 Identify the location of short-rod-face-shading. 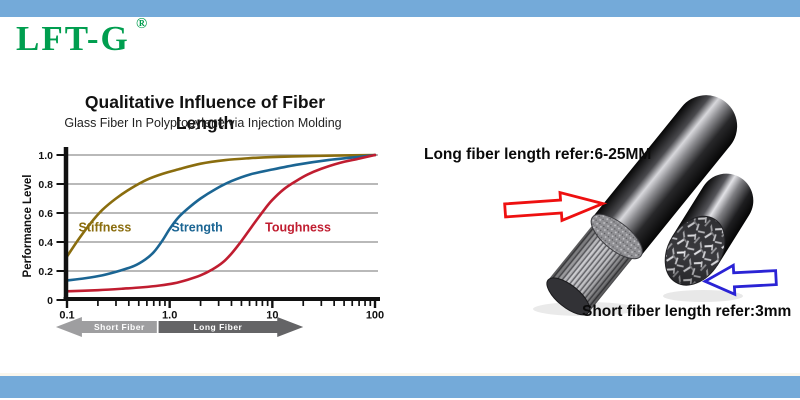
(695, 251).